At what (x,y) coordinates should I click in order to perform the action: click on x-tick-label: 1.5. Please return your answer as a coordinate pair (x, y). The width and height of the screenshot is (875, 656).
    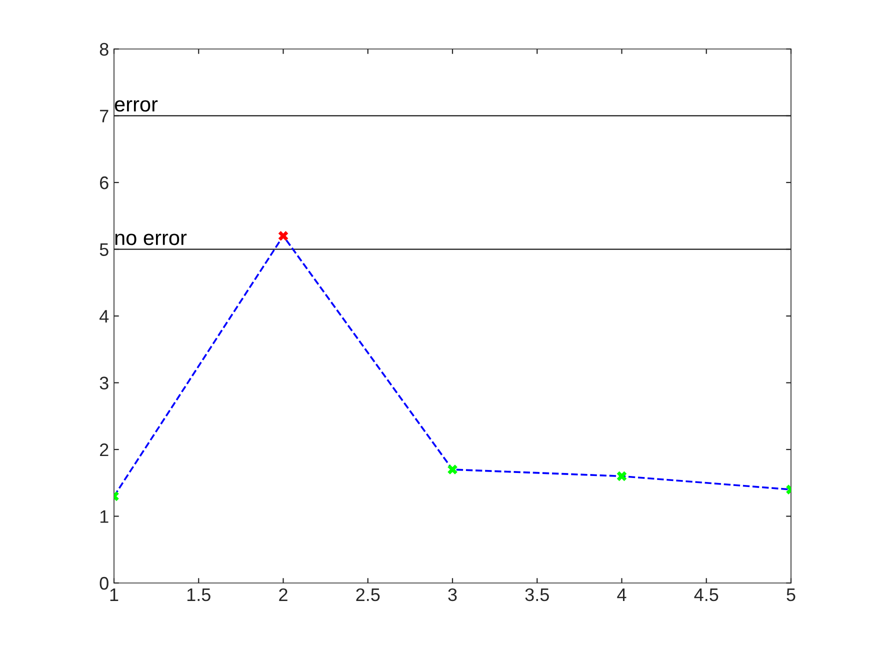
    Looking at the image, I should click on (198, 595).